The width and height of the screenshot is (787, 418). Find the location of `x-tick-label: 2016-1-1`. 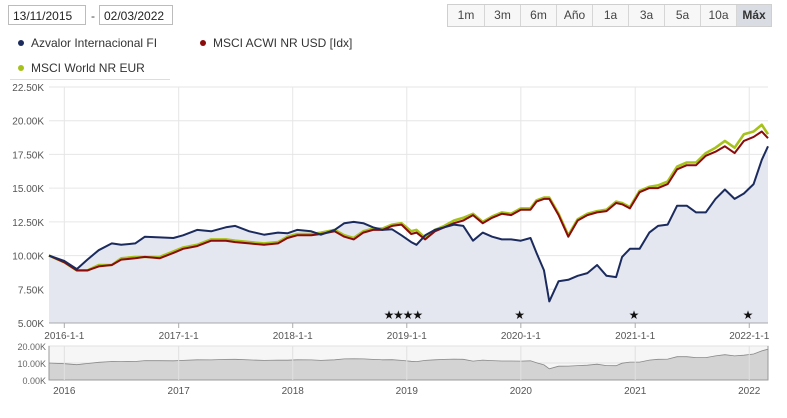

x-tick-label: 2016-1-1 is located at coordinates (64, 336).